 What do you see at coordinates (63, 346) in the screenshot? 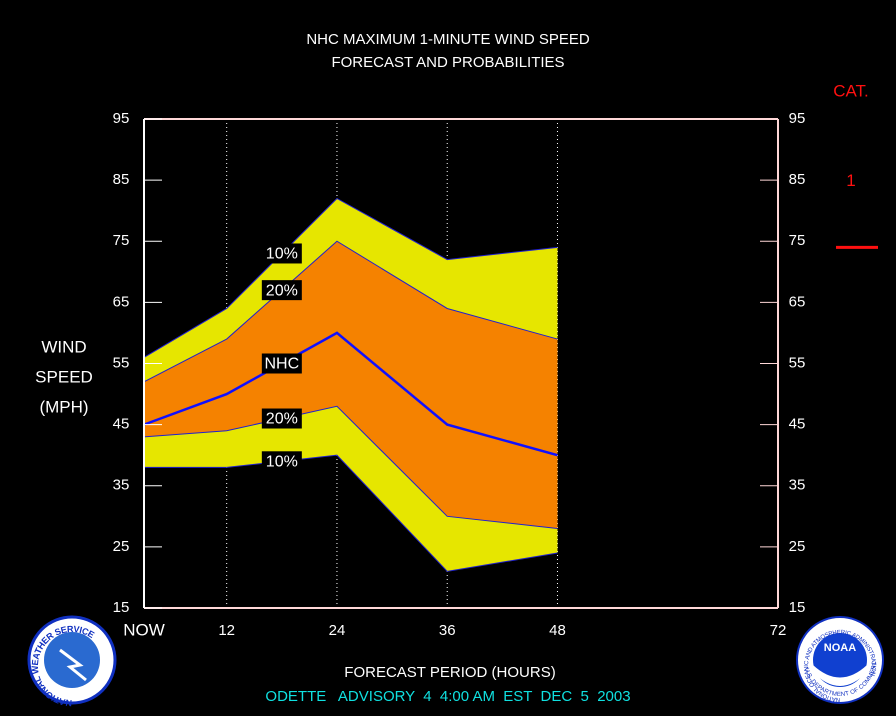
I see `y-axis-label: WIND` at bounding box center [63, 346].